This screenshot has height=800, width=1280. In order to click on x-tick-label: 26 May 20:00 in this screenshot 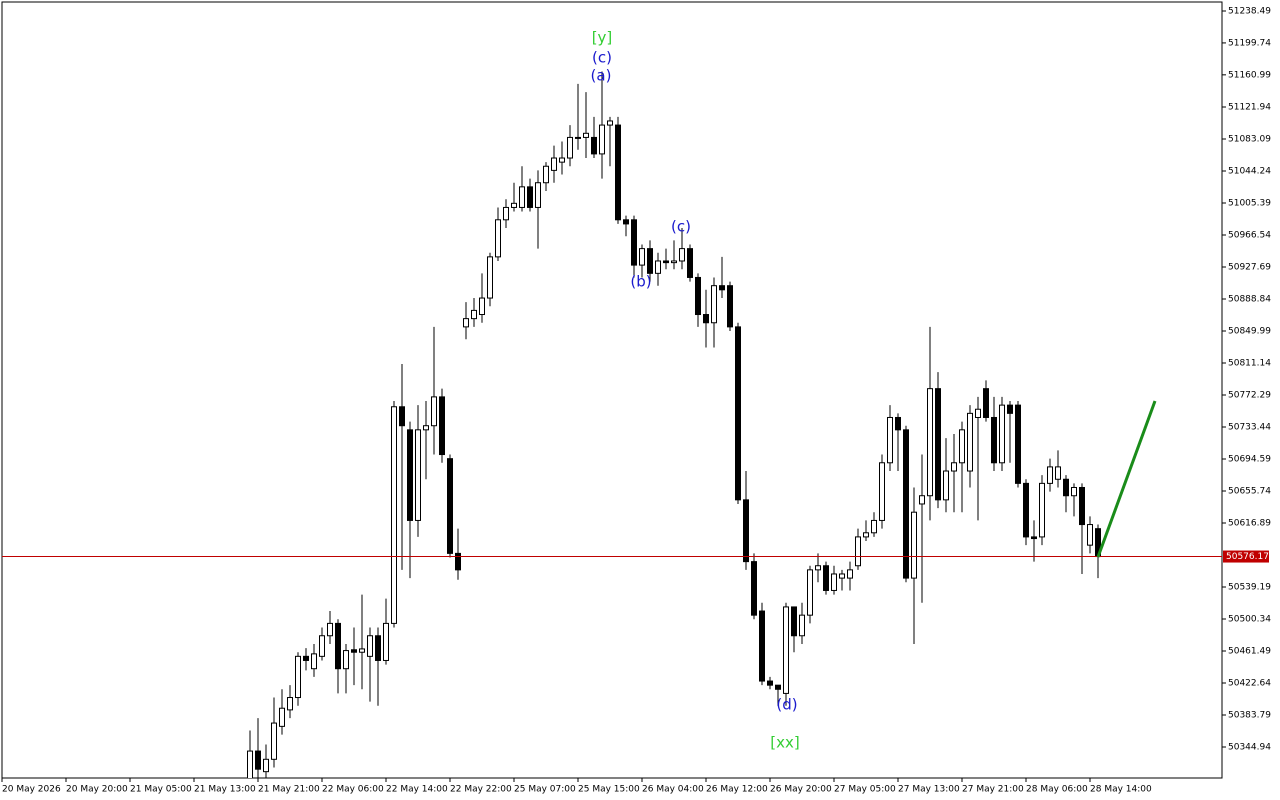, I will do `click(801, 790)`.